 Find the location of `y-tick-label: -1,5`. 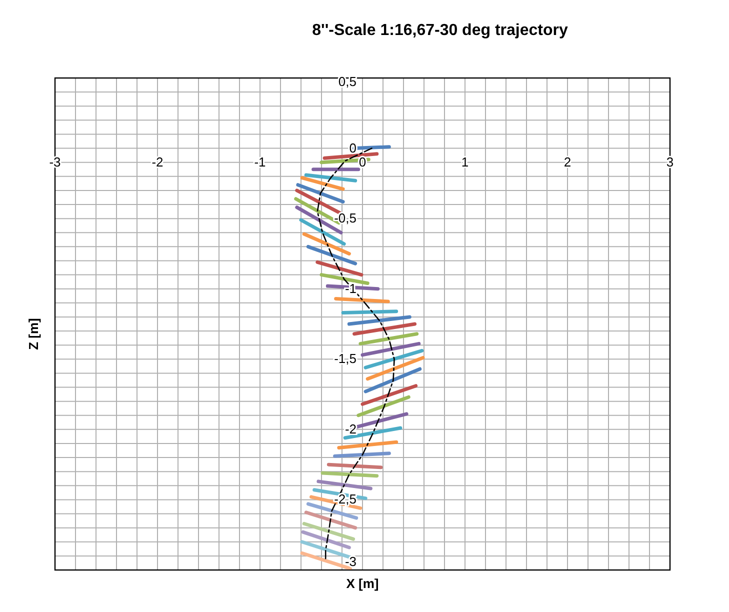

y-tick-label: -1,5 is located at coordinates (345, 358).